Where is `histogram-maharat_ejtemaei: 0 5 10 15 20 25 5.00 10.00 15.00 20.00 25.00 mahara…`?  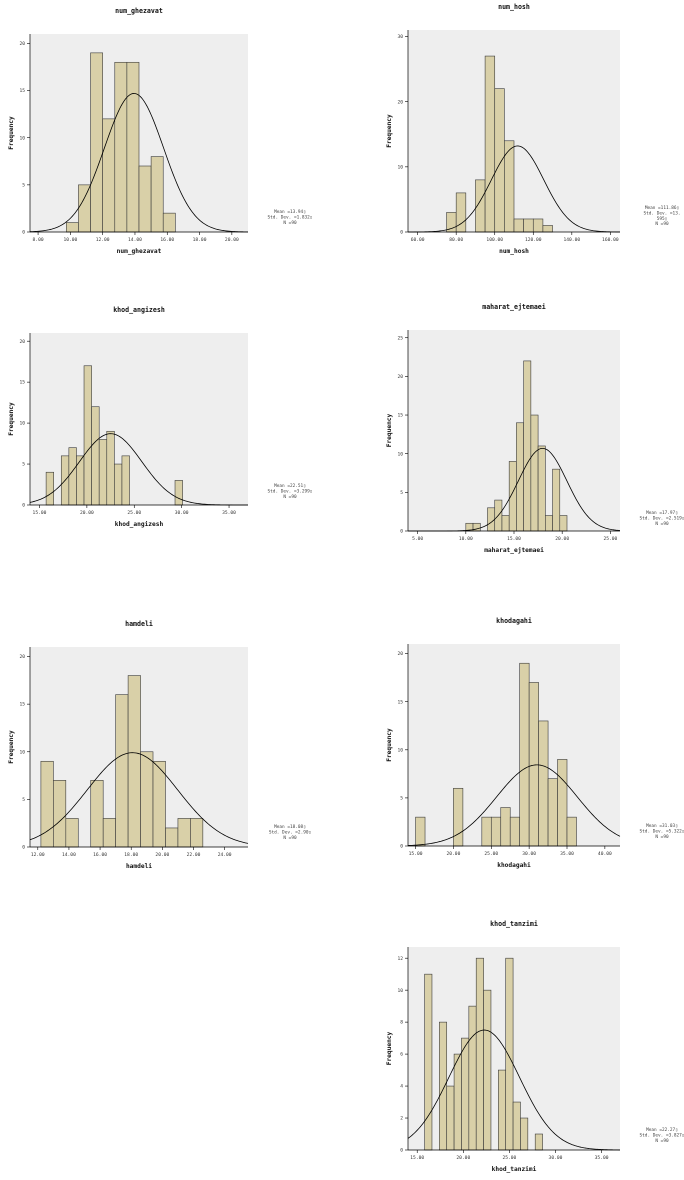
histogram-maharat_ejtemaei: 0 5 10 15 20 25 5.00 10.00 15.00 20.00 25.00 mahara… is located at coordinates (535, 428).